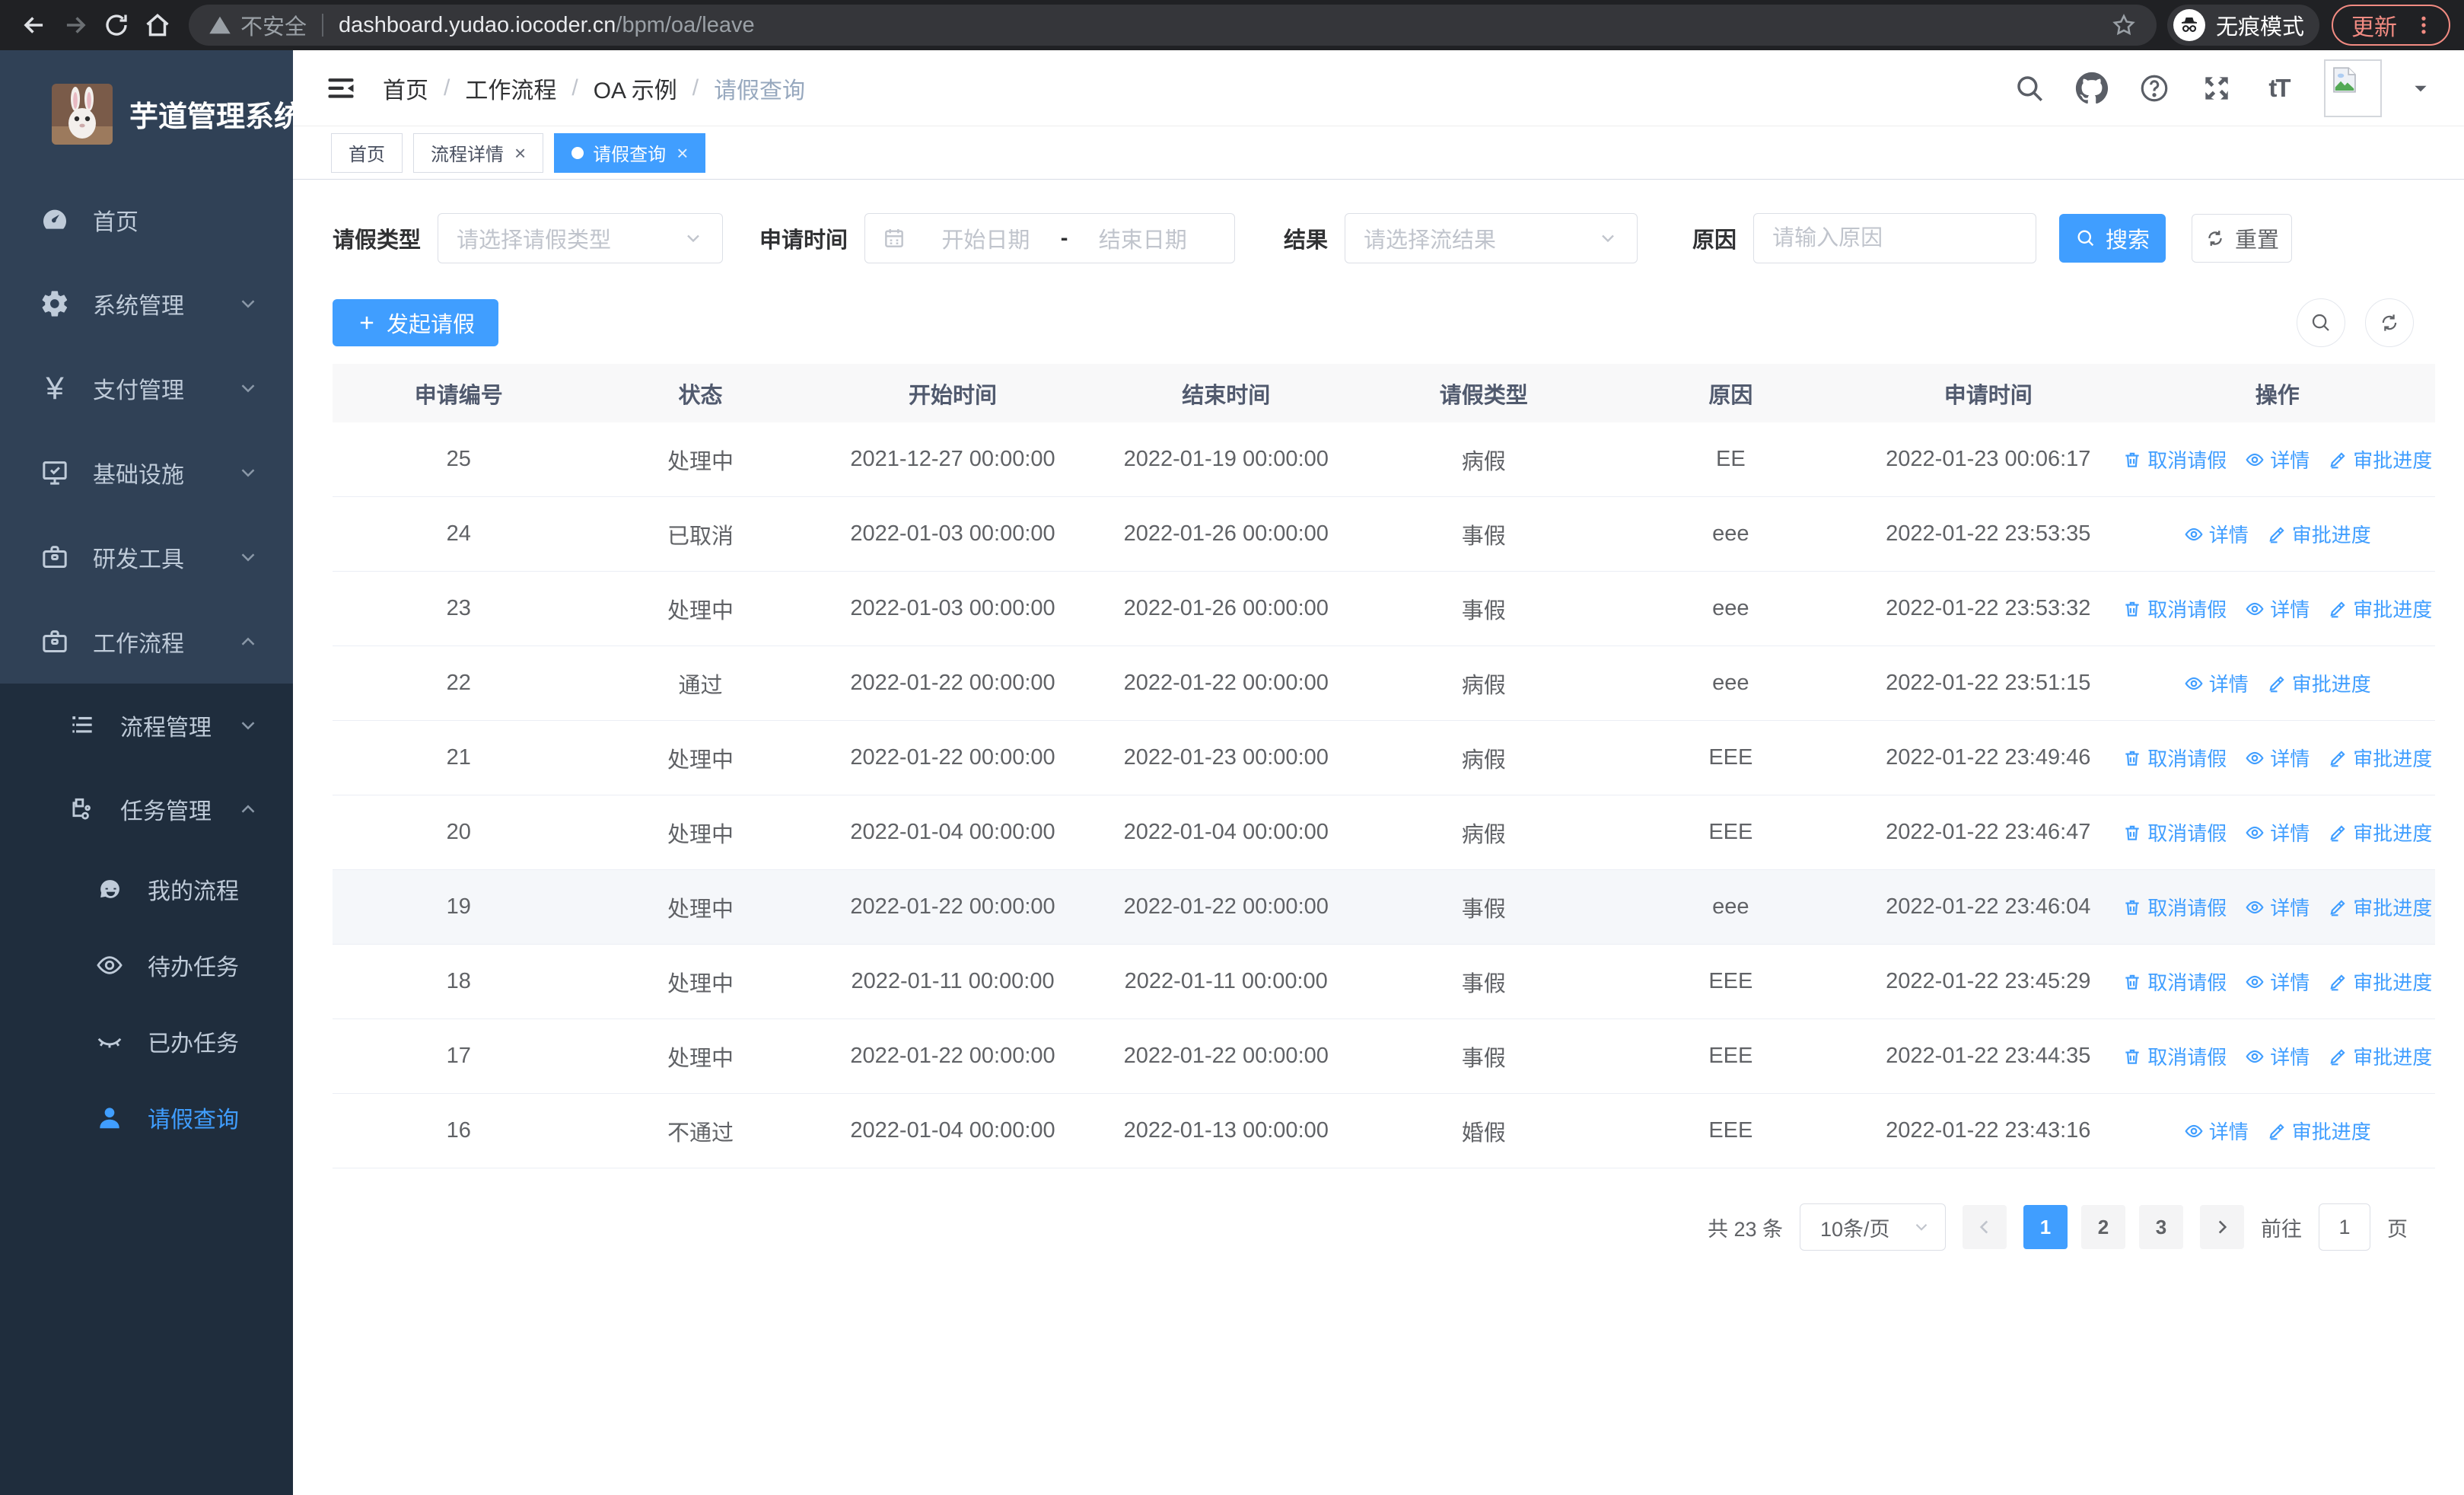 The height and width of the screenshot is (1495, 2464). I want to click on action-label: 详情, so click(2290, 1057).